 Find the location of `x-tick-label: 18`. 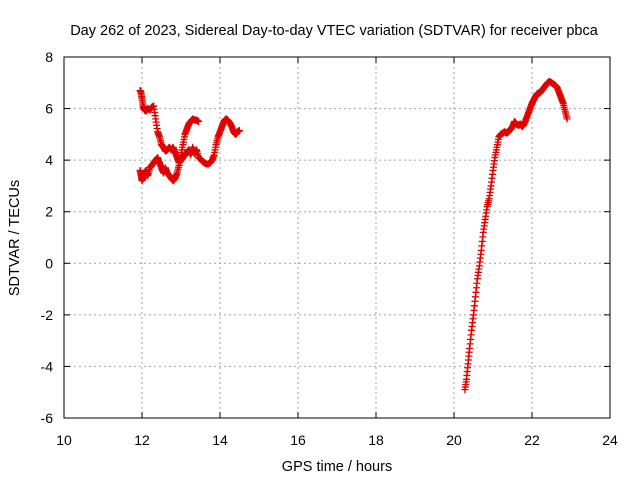

x-tick-label: 18 is located at coordinates (376, 440).